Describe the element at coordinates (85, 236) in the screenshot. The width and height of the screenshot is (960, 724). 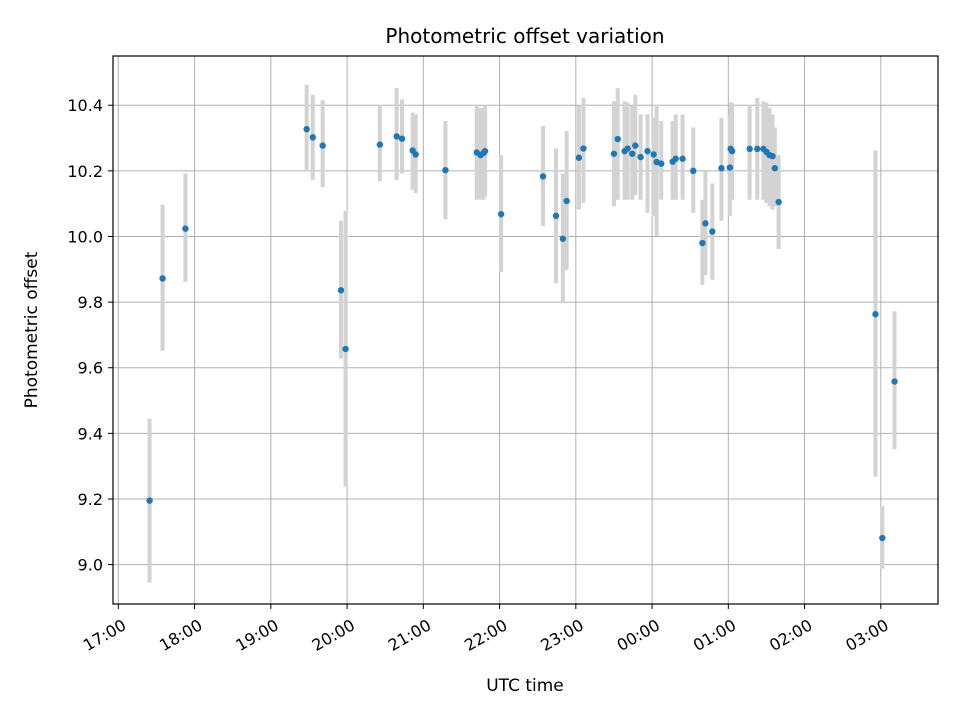
I see `y-tick-label: 10.0` at that location.